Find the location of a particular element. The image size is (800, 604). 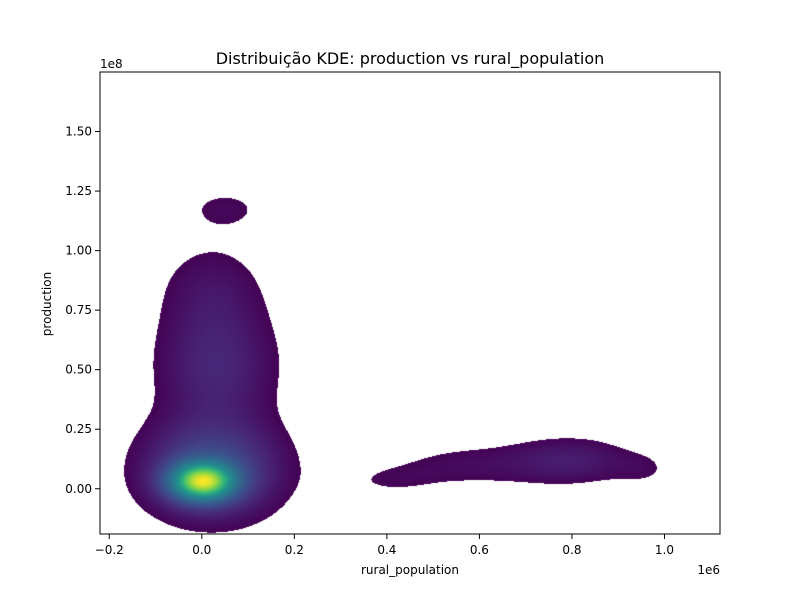

x-tick-label: 0.2 is located at coordinates (294, 550).